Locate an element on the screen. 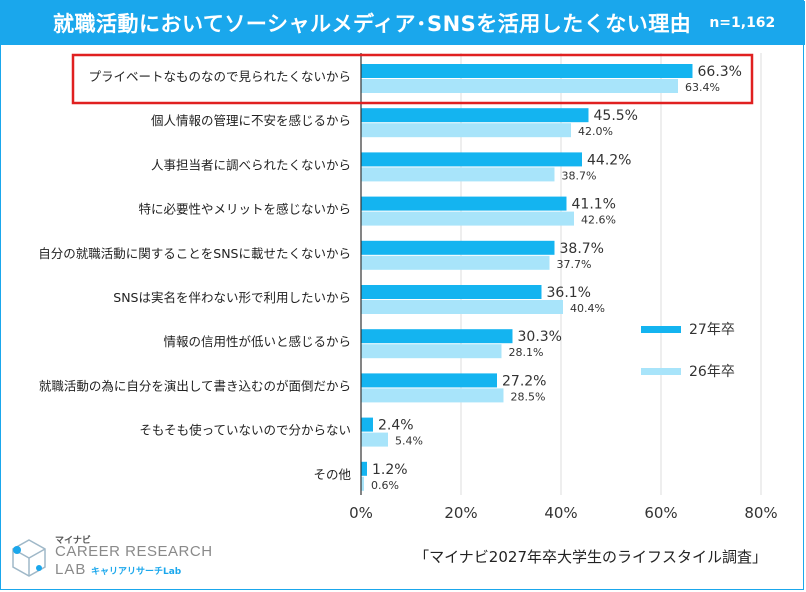  data-label-26: 5.4% is located at coordinates (409, 441).